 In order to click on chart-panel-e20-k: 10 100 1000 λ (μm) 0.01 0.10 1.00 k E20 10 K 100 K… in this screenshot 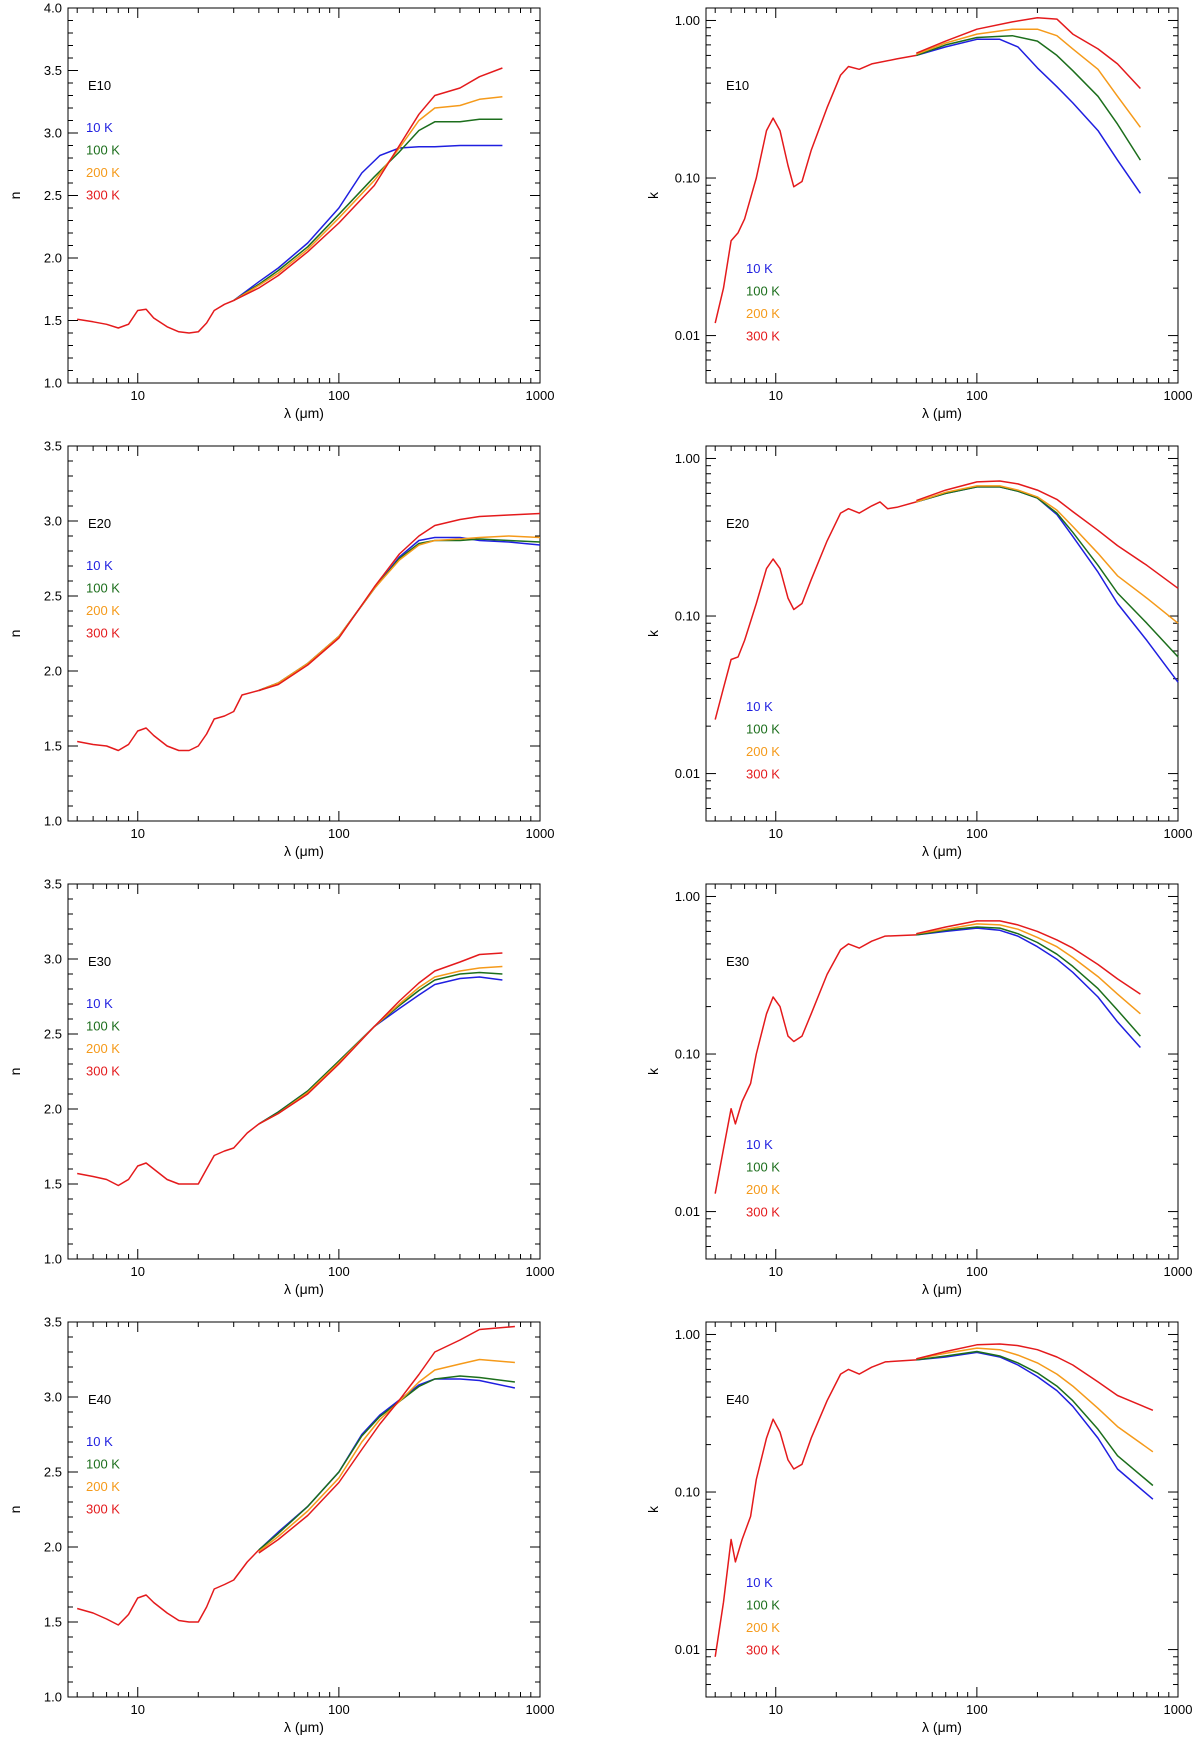, I will do `click(918, 652)`.